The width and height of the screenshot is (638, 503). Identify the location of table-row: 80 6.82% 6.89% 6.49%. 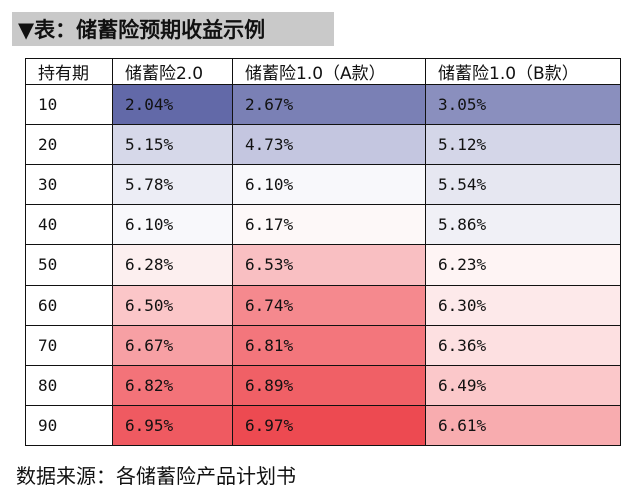
(323, 385).